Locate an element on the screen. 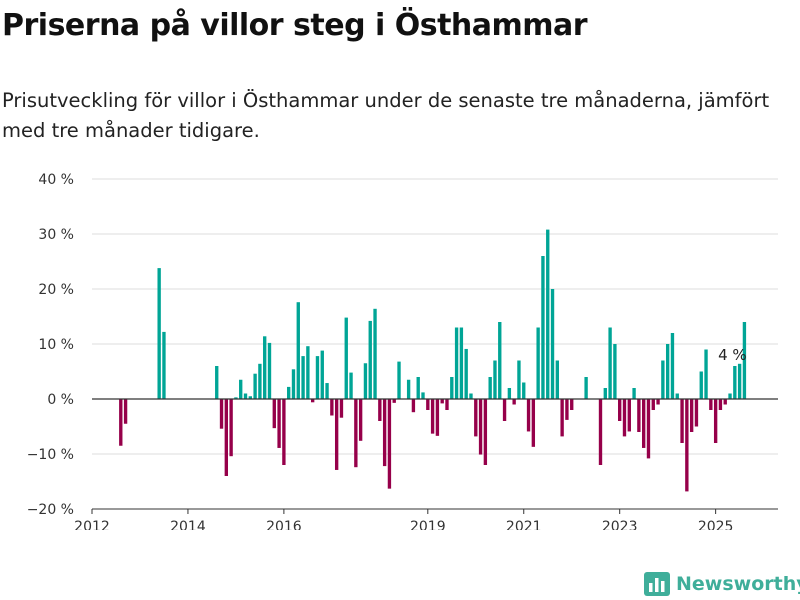 Image resolution: width=800 pixels, height=600 pixels. x-axis-tick-labels: 2012 2014 2016 2019 2021 2023 2025 is located at coordinates (403, 519).